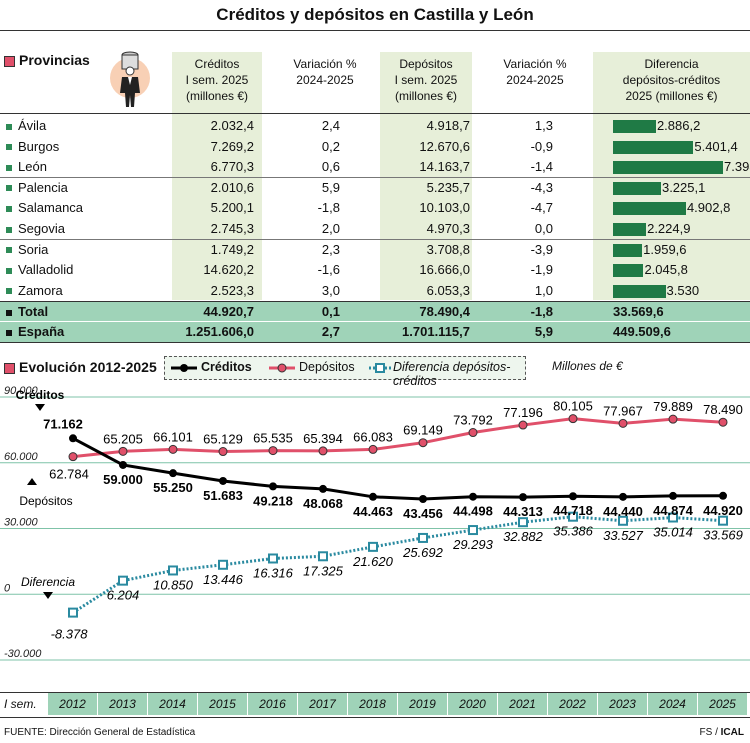  I want to click on y-tick-label: 60.000, so click(21, 457).